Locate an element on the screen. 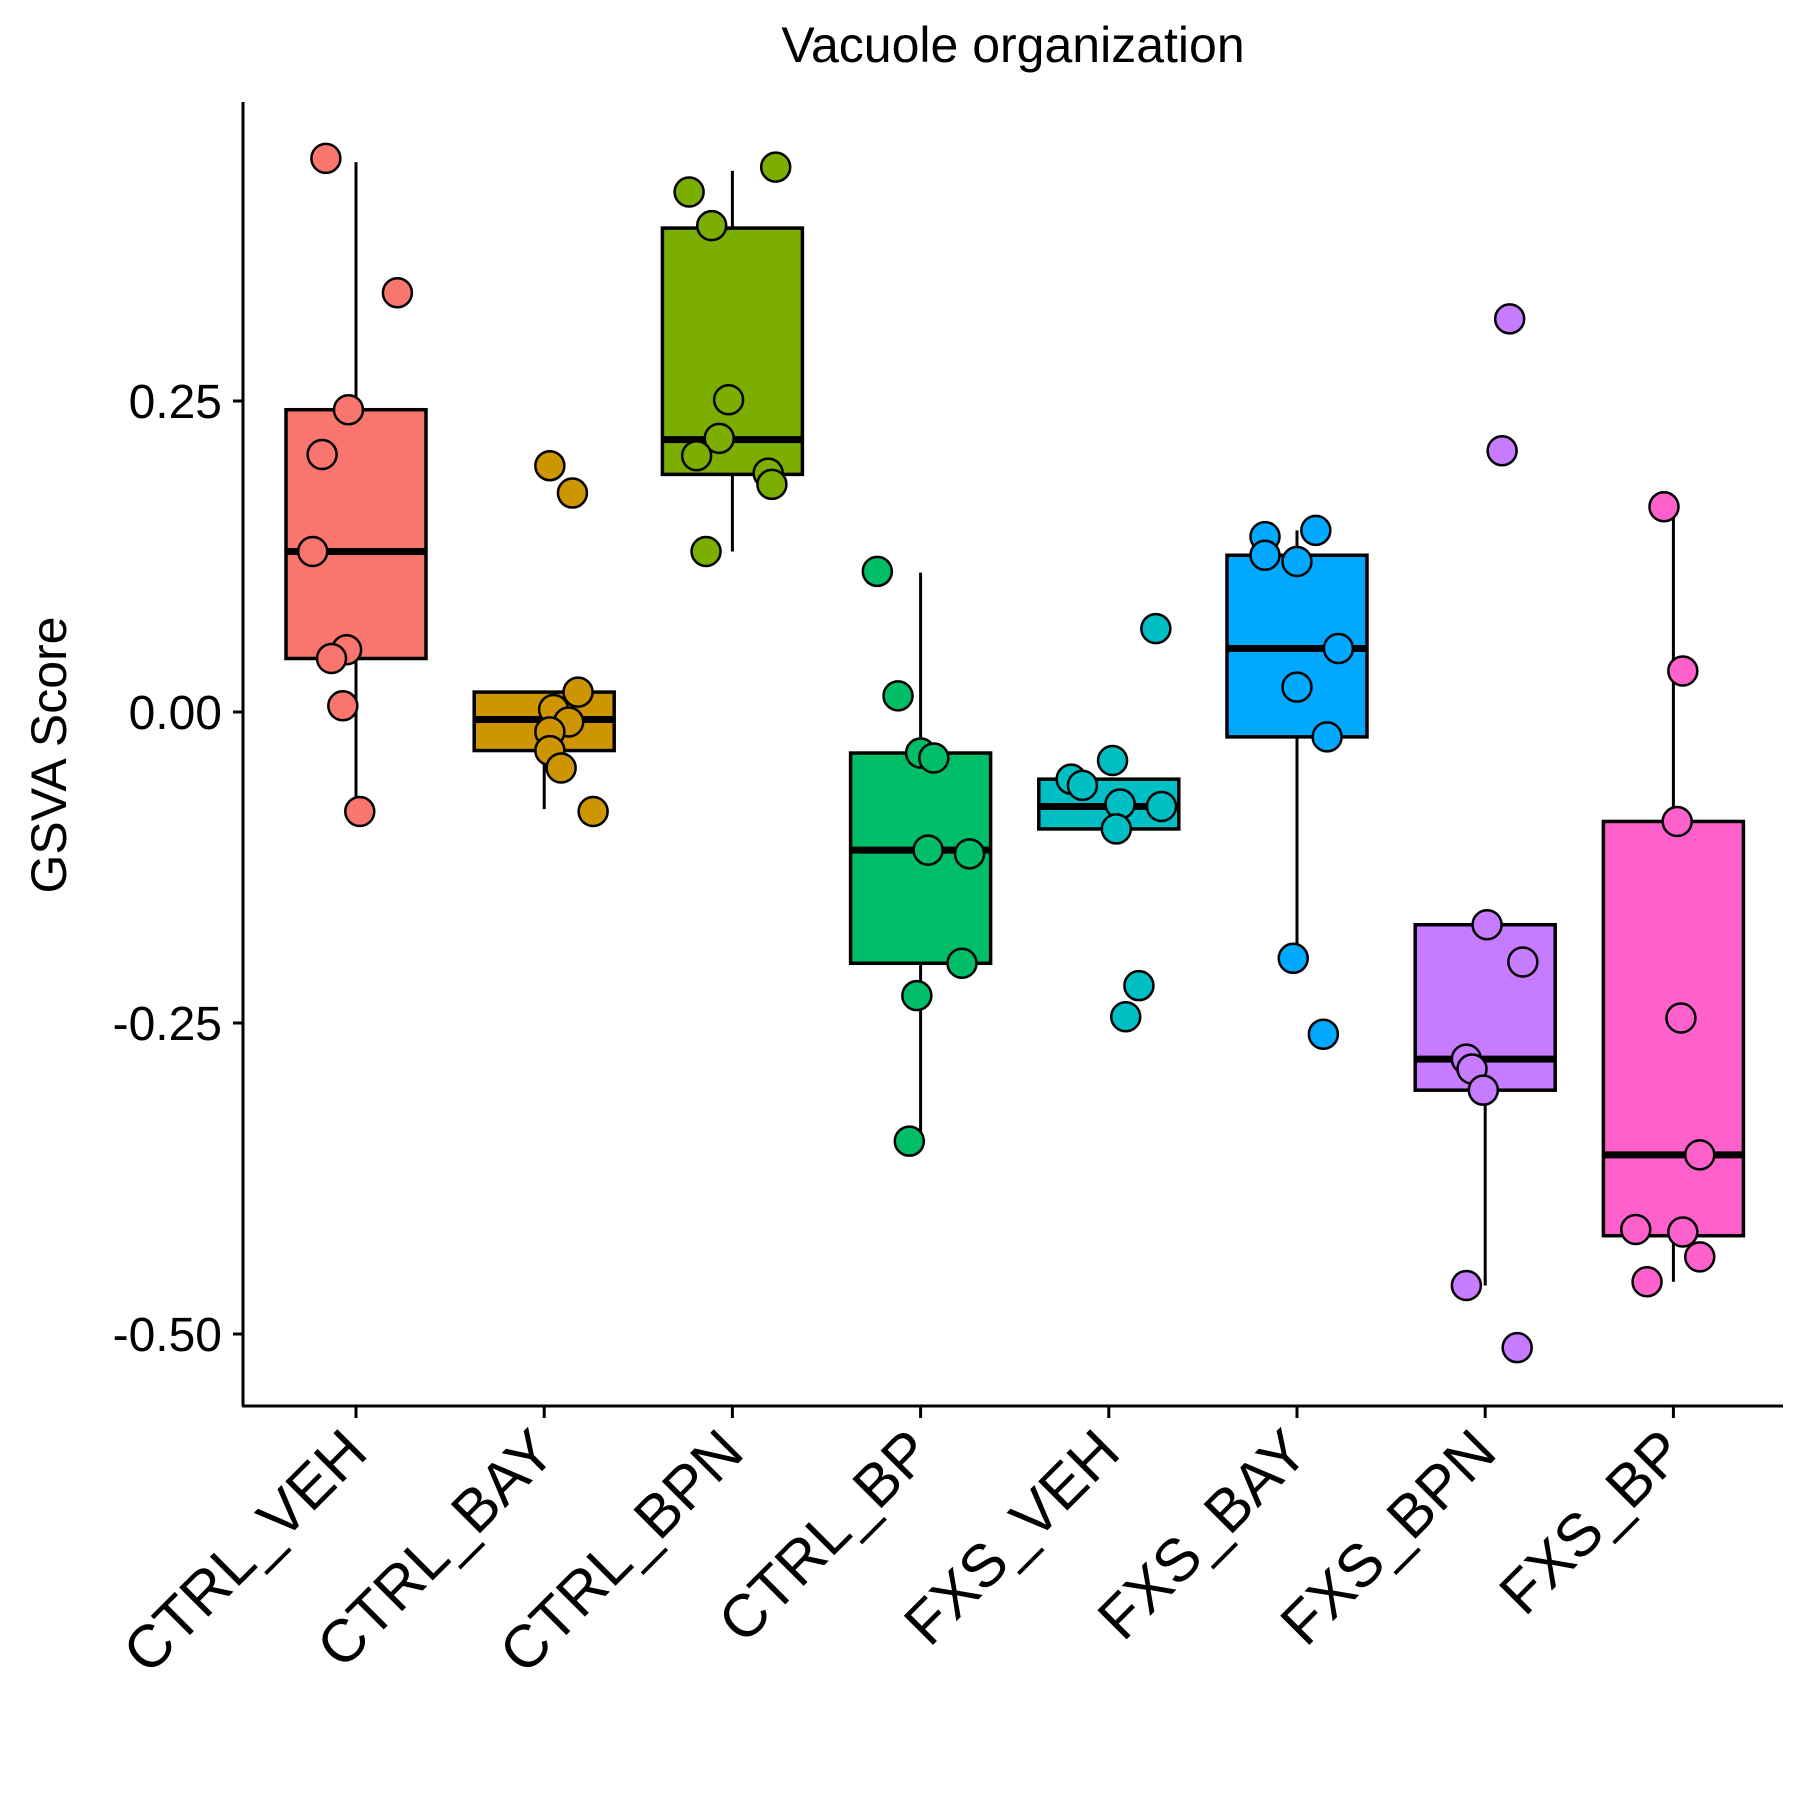 Image resolution: width=1800 pixels, height=1800 pixels. box-group-ctrl-veh is located at coordinates (356, 485).